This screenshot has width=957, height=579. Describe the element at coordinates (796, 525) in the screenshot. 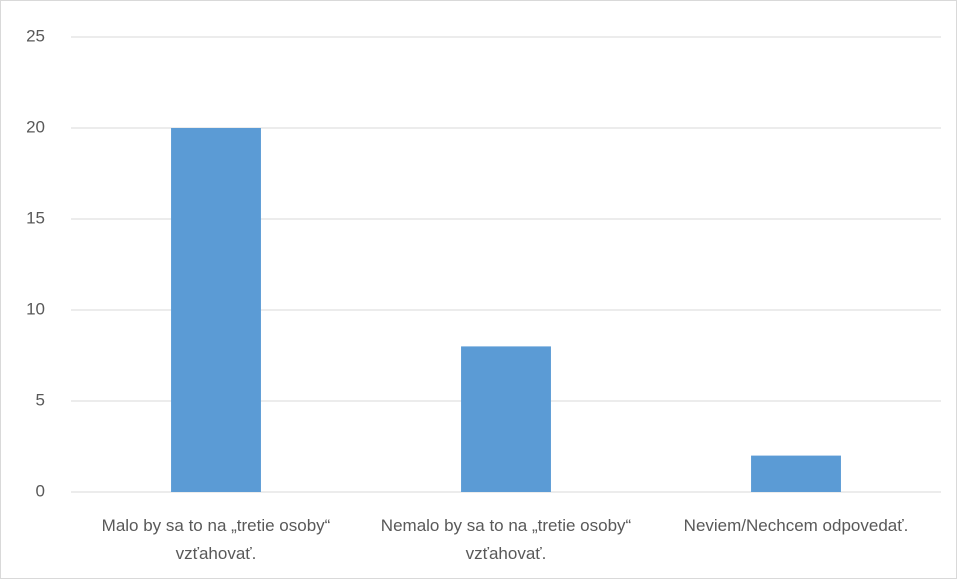

I see `x-tick-label: Neviem/Nechcem odpovedať.` at that location.